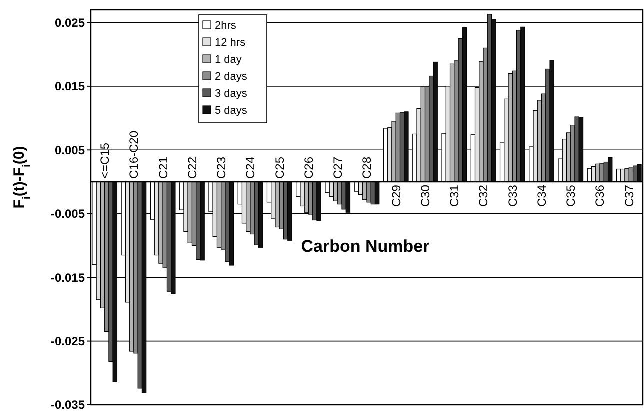 This screenshot has height=411, width=644. Describe the element at coordinates (629, 196) in the screenshot. I see `x-tick-label: C37` at that location.